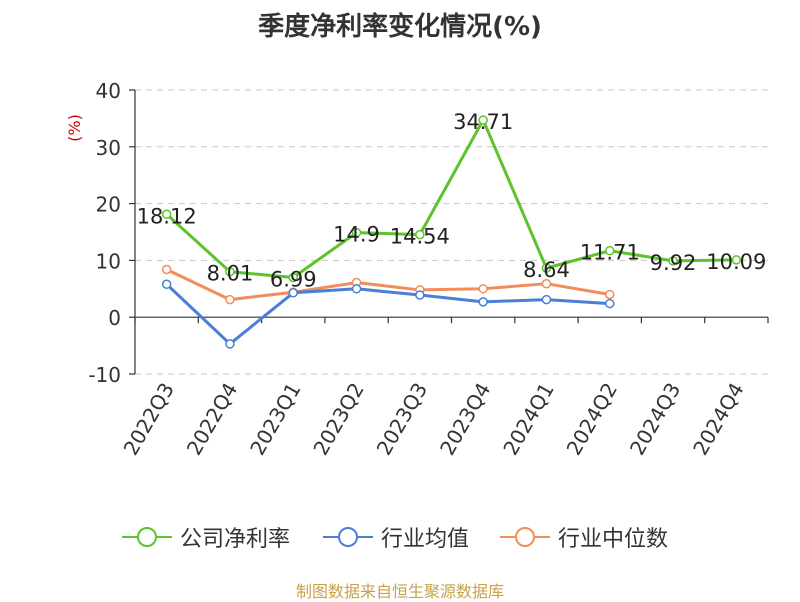 The image size is (800, 602). What do you see at coordinates (399, 591) in the screenshot?
I see `data-source-note: 制图数据来自恒生聚源数据库` at bounding box center [399, 591].